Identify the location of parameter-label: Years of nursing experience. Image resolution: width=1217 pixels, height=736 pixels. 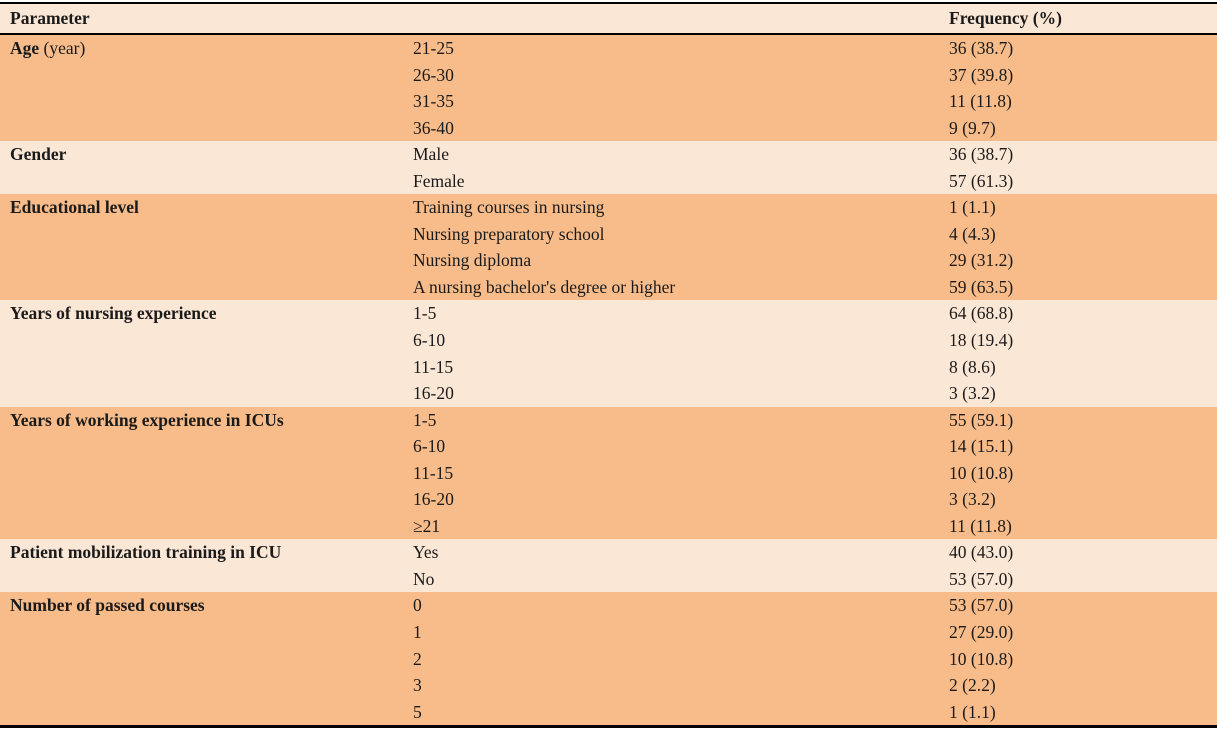
(113, 313).